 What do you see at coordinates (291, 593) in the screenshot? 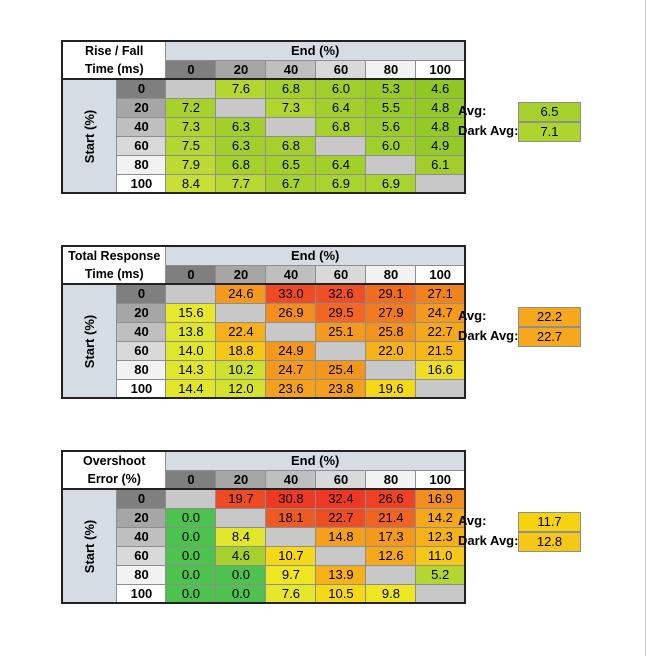
I see `value-cell: 7.6` at bounding box center [291, 593].